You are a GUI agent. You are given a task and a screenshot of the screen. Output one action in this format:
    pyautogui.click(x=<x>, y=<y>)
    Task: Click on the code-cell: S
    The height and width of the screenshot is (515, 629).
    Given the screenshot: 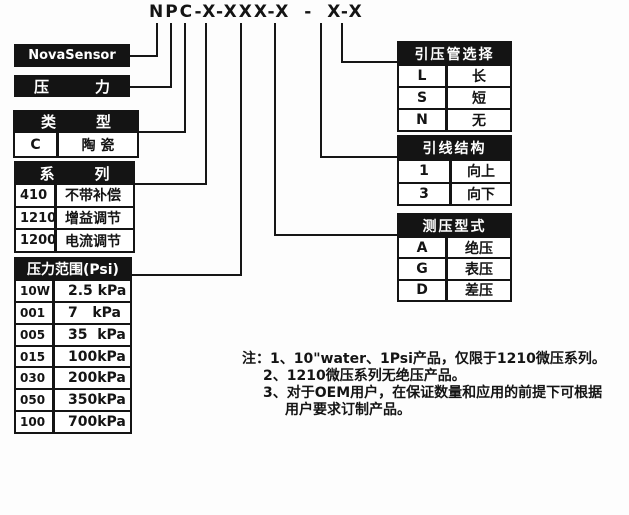 What is the action you would take?
    pyautogui.click(x=423, y=98)
    